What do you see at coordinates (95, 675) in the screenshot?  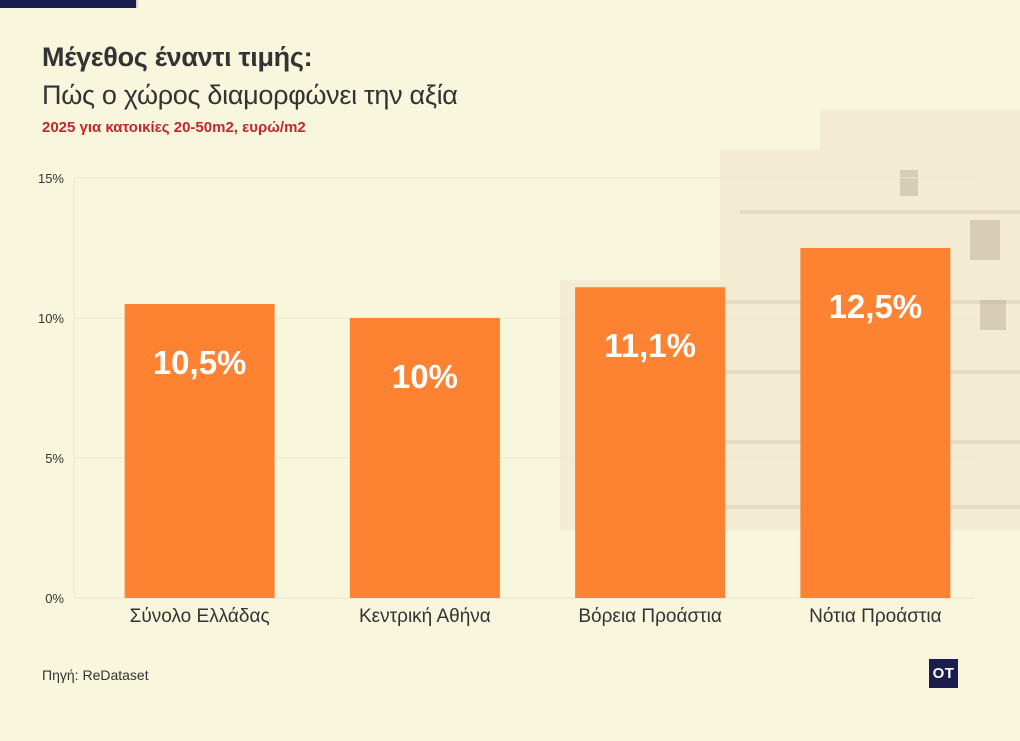 I see `source-note: Πηγή: ReDataset` at bounding box center [95, 675].